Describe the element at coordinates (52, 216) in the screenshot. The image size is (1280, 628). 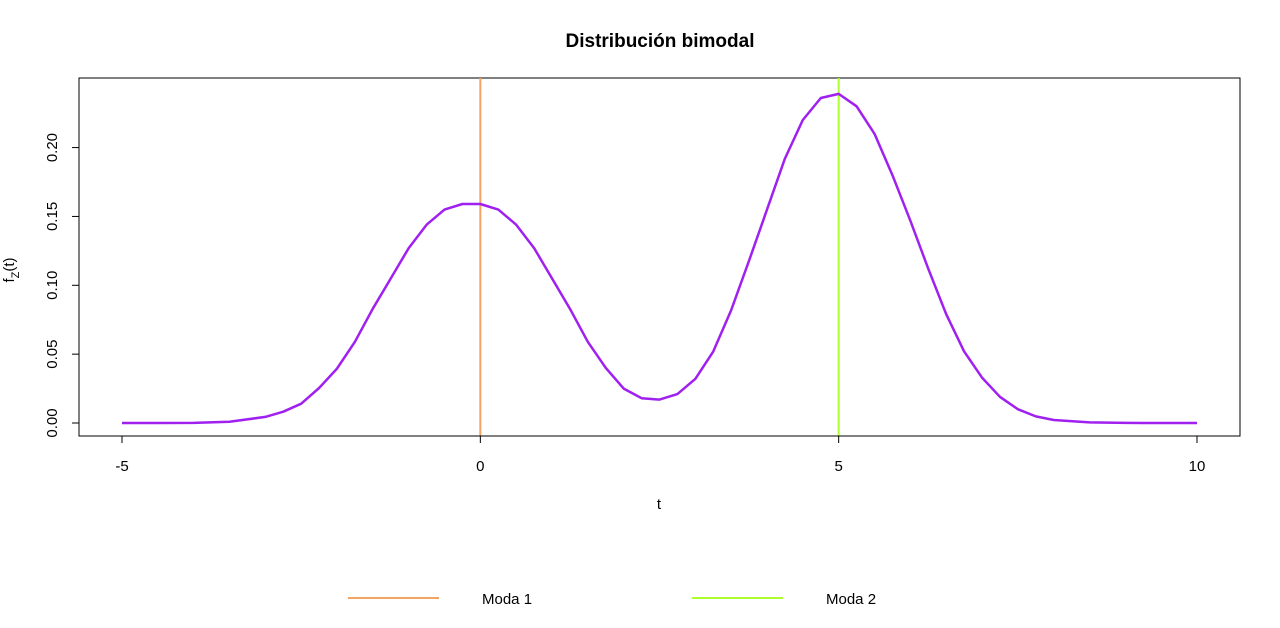
I see `y-tick-label: 0.15` at that location.